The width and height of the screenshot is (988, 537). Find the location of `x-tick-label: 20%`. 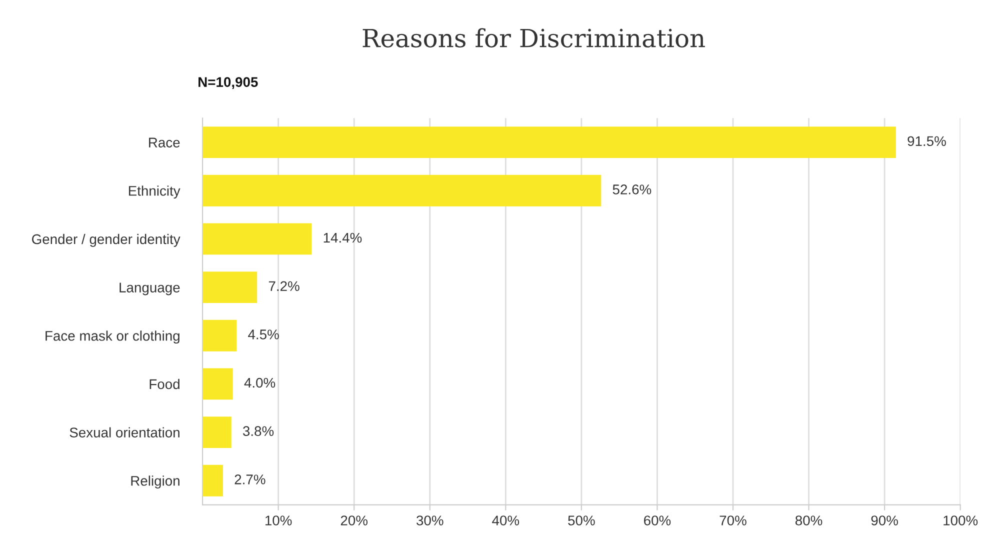

x-tick-label: 20% is located at coordinates (354, 521).